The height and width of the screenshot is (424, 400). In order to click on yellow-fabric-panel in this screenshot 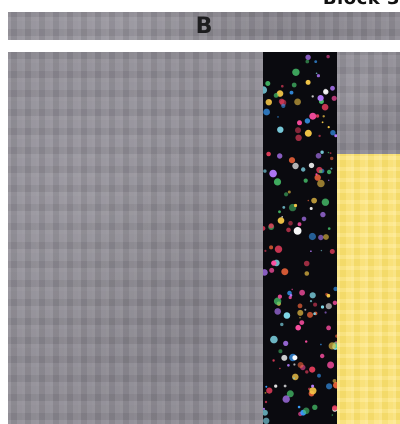, I will do `click(368, 289)`.